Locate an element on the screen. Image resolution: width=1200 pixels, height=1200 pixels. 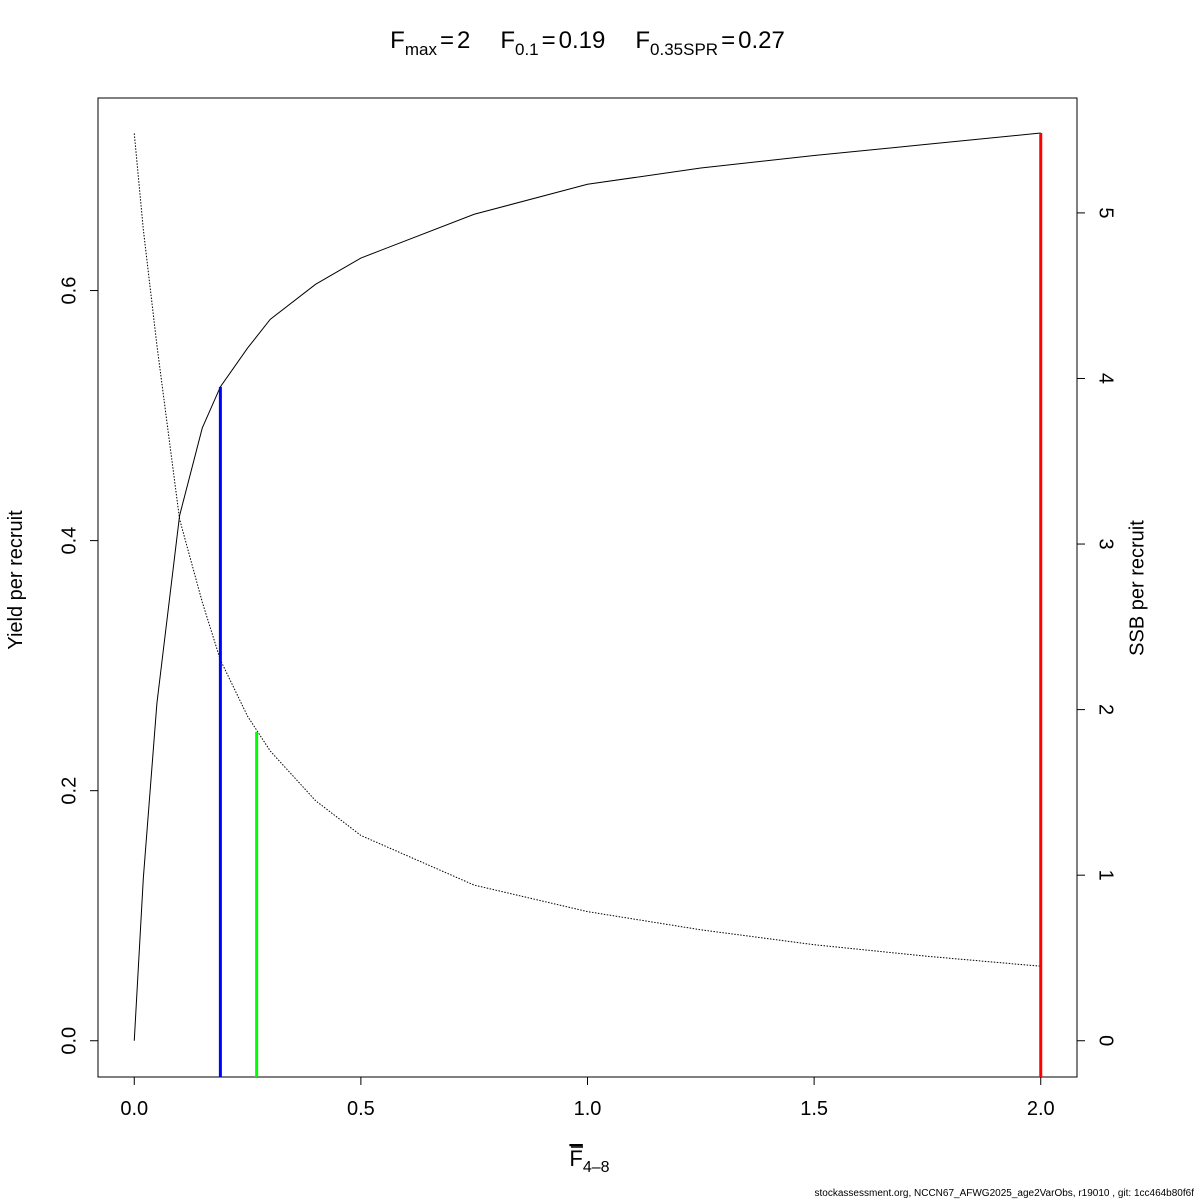
title-subscript: 0.1 is located at coordinates (527, 49).